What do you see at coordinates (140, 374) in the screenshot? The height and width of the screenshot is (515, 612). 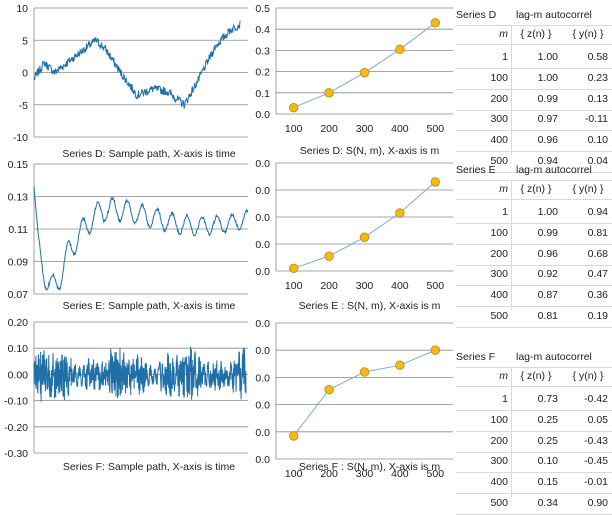 I see `series-f-path-line` at bounding box center [140, 374].